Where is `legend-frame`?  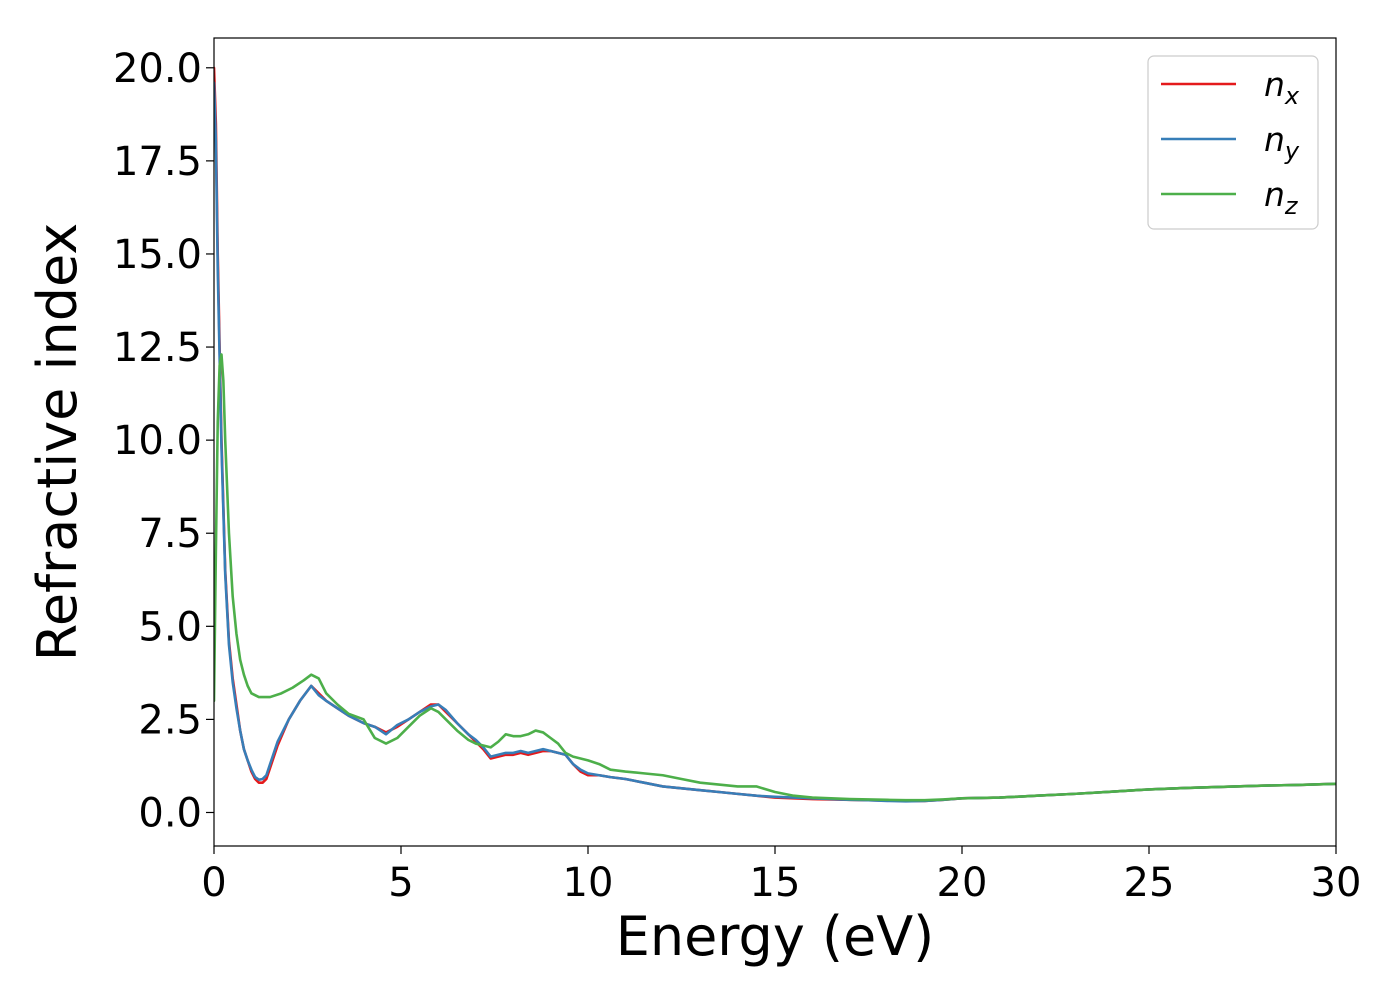
legend-frame is located at coordinates (1233, 142).